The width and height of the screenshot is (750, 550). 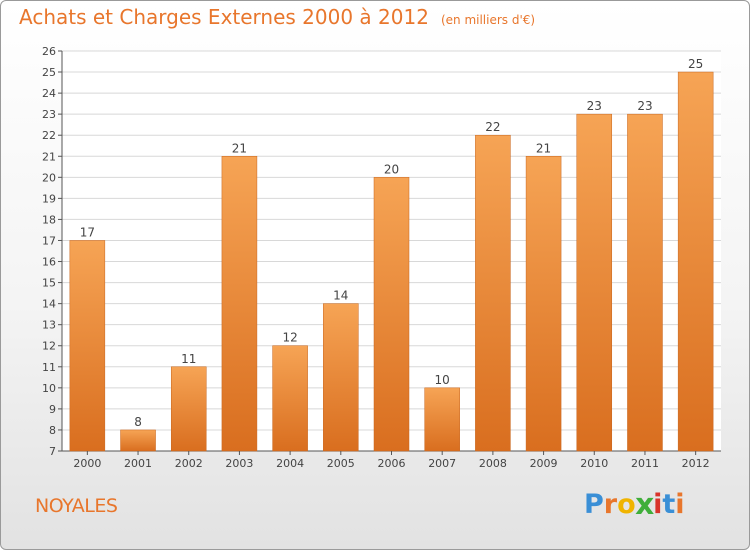 I want to click on data-label-2000: 17, so click(x=87, y=232).